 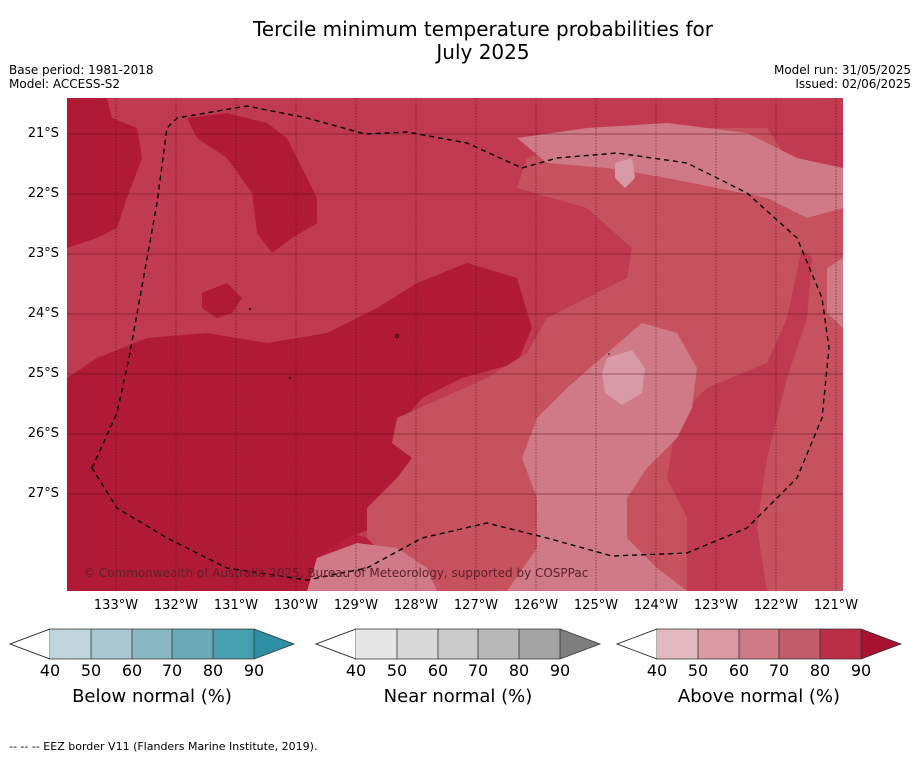 I want to click on lon-label: 127°W, so click(x=476, y=605).